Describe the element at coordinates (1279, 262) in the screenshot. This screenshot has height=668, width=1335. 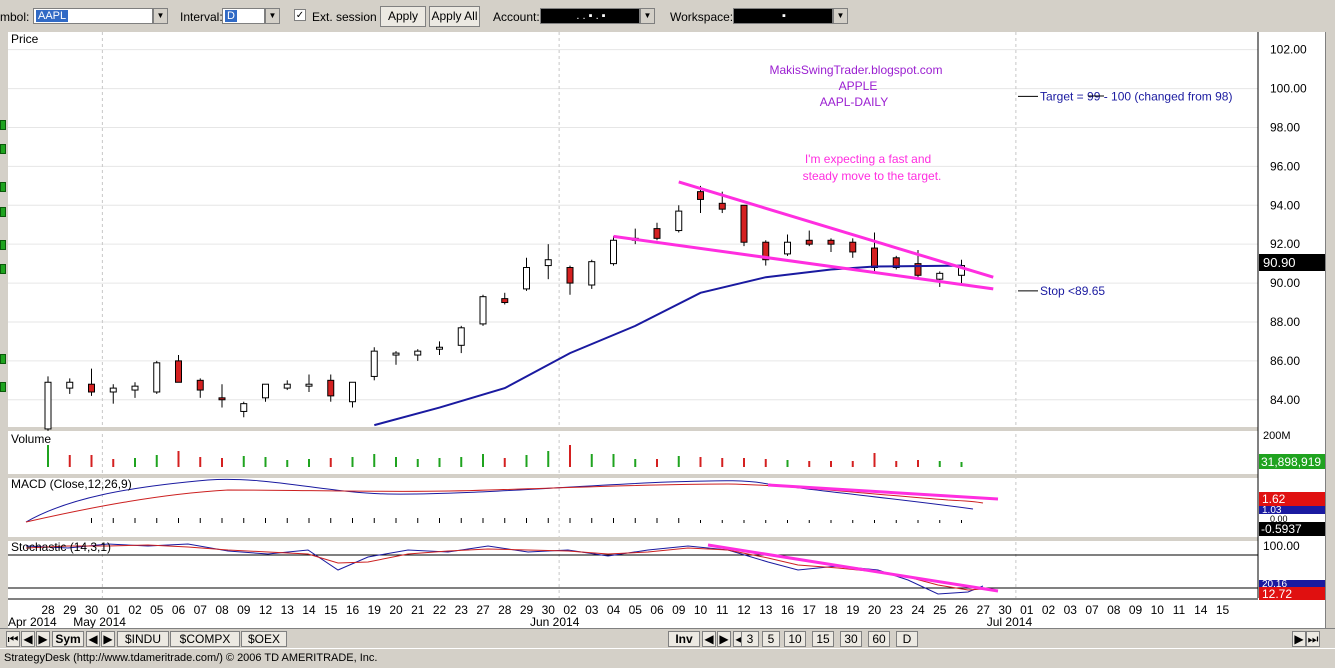
I see `last-price-value: 90.90` at that location.